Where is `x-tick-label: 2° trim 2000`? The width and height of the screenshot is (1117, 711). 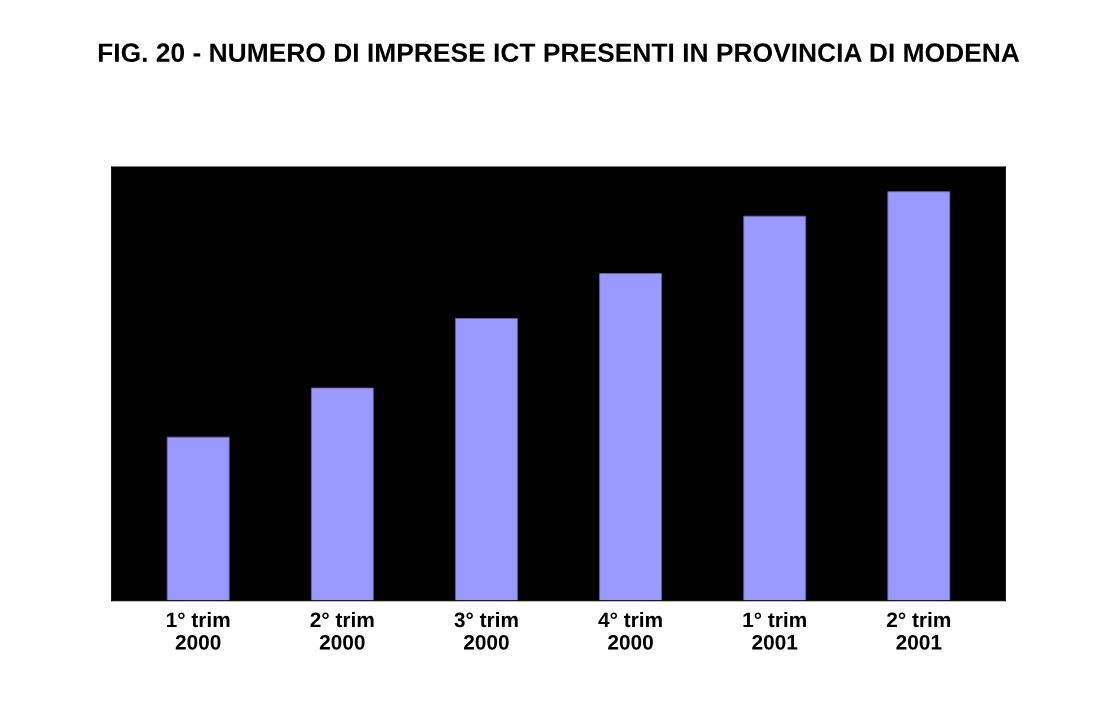
x-tick-label: 2° trim 2000 is located at coordinates (342, 630).